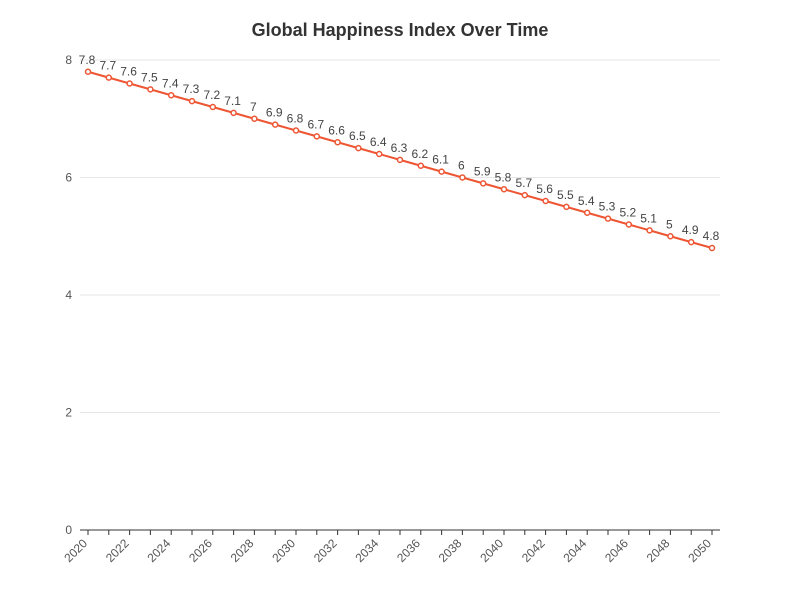  I want to click on y-tick-label: 0, so click(68, 530).